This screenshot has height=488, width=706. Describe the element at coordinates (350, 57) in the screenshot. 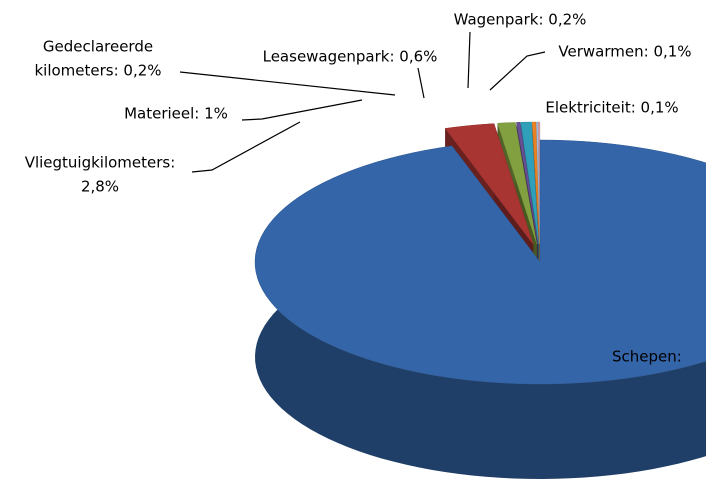

I see `data-label: Leasewagenpark: 0,6%` at that location.